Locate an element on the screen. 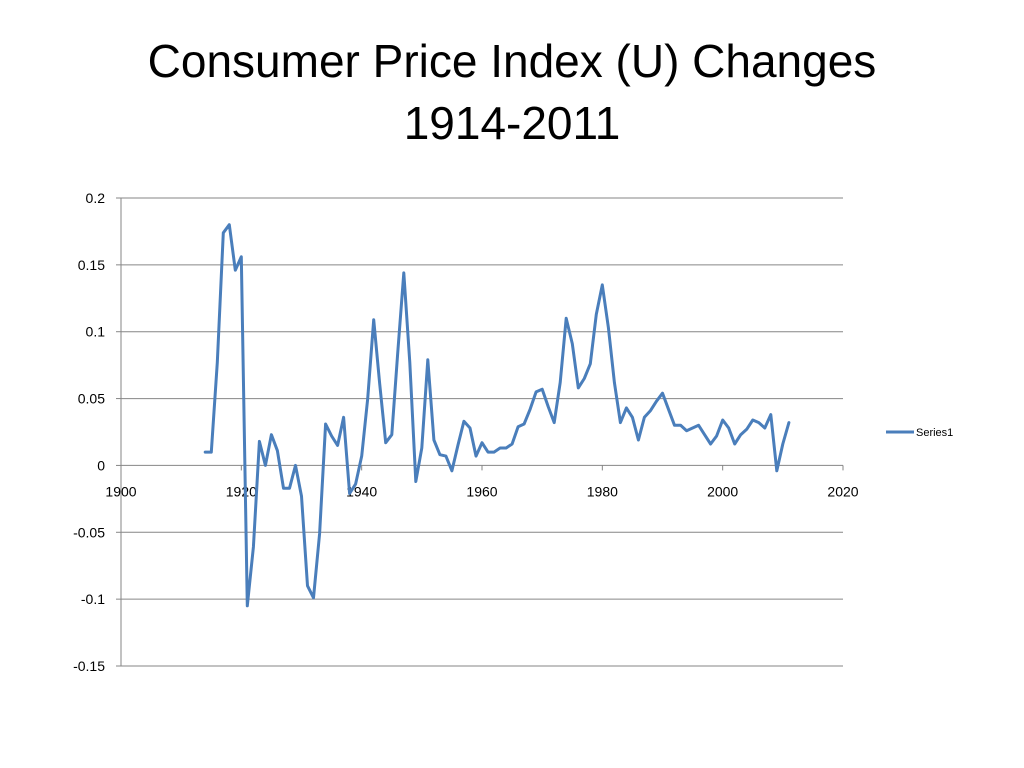 This screenshot has height=768, width=1024. x-tick-label: 1980 is located at coordinates (602, 491).